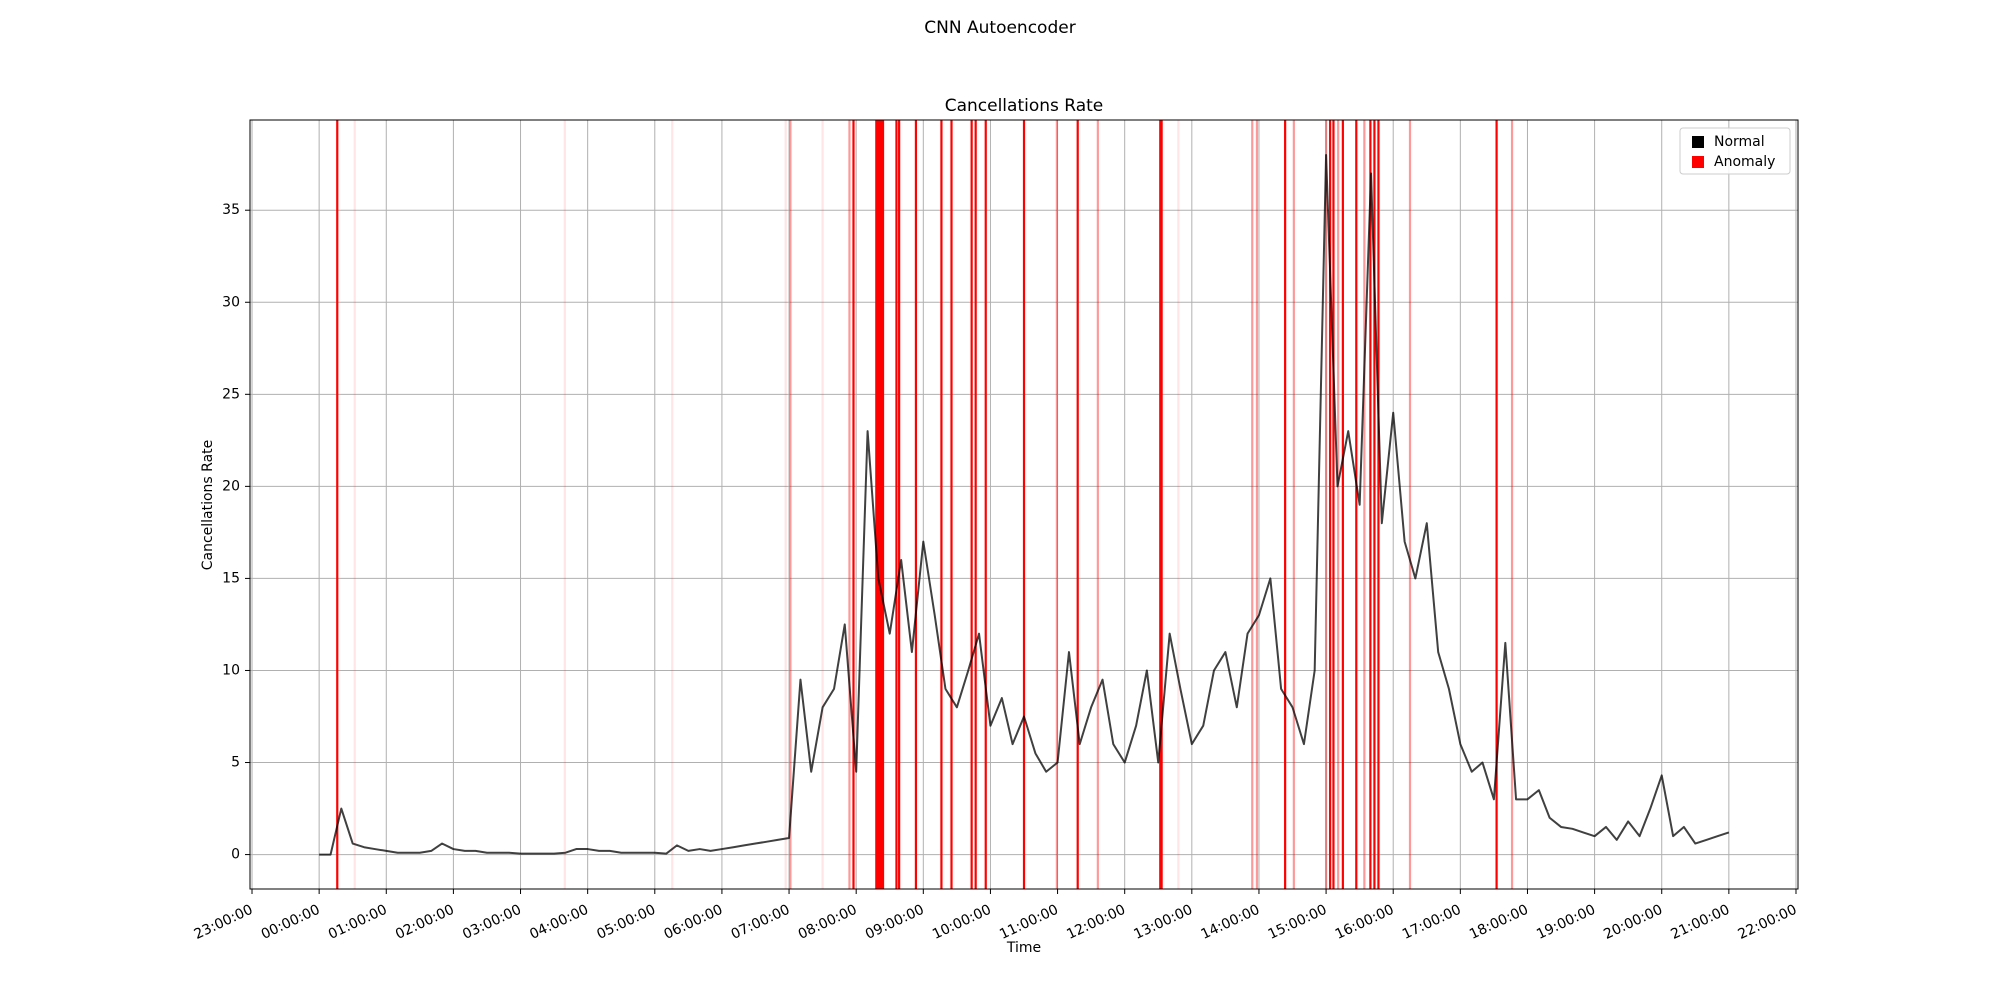 This screenshot has height=1000, width=2000. Describe the element at coordinates (1298, 922) in the screenshot. I see `x-tick-label: 15:00:00` at that location.